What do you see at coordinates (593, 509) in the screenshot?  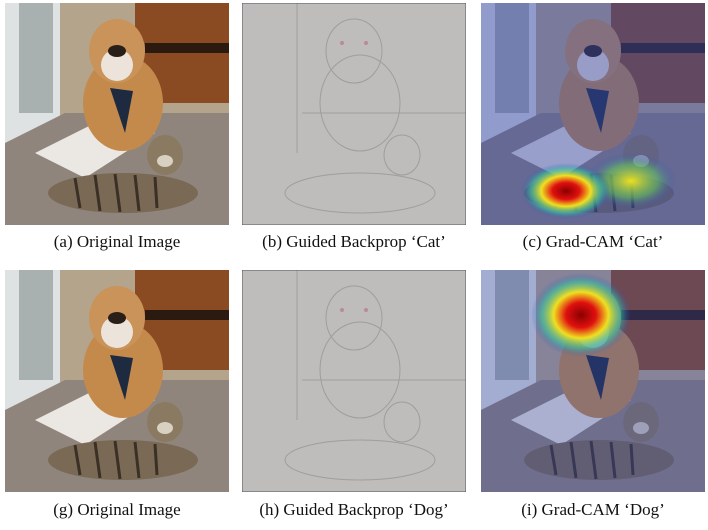 I see `caption: (i) Grad-CAM ‘Dog’` at bounding box center [593, 509].